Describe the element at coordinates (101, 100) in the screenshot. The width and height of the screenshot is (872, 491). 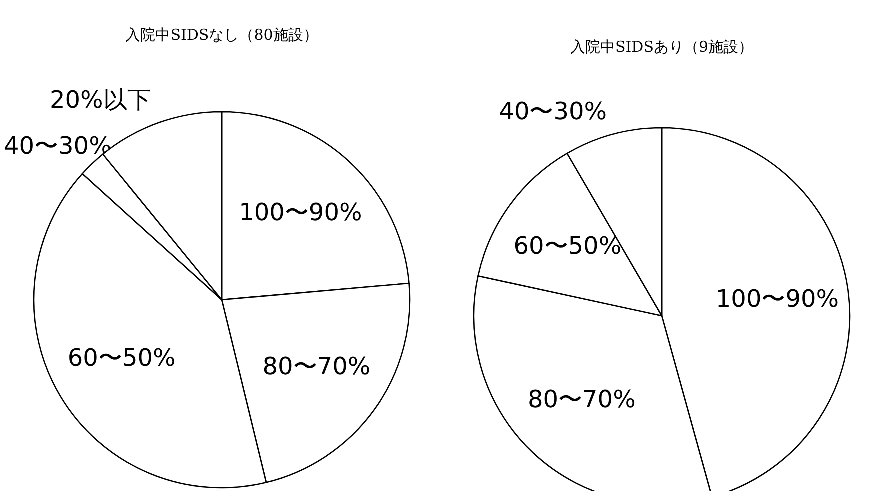
I see `slice-label: 20%以下` at that location.